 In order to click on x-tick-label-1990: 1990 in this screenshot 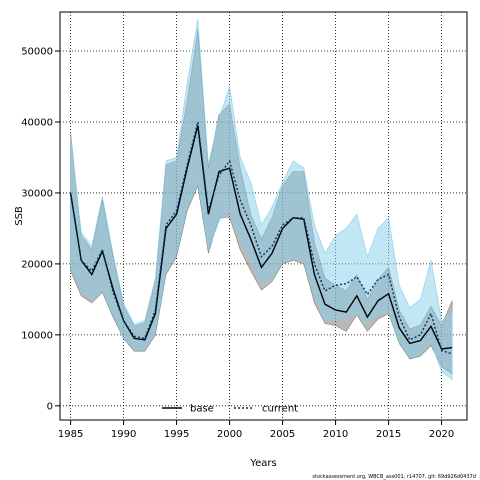, I will do `click(123, 434)`.